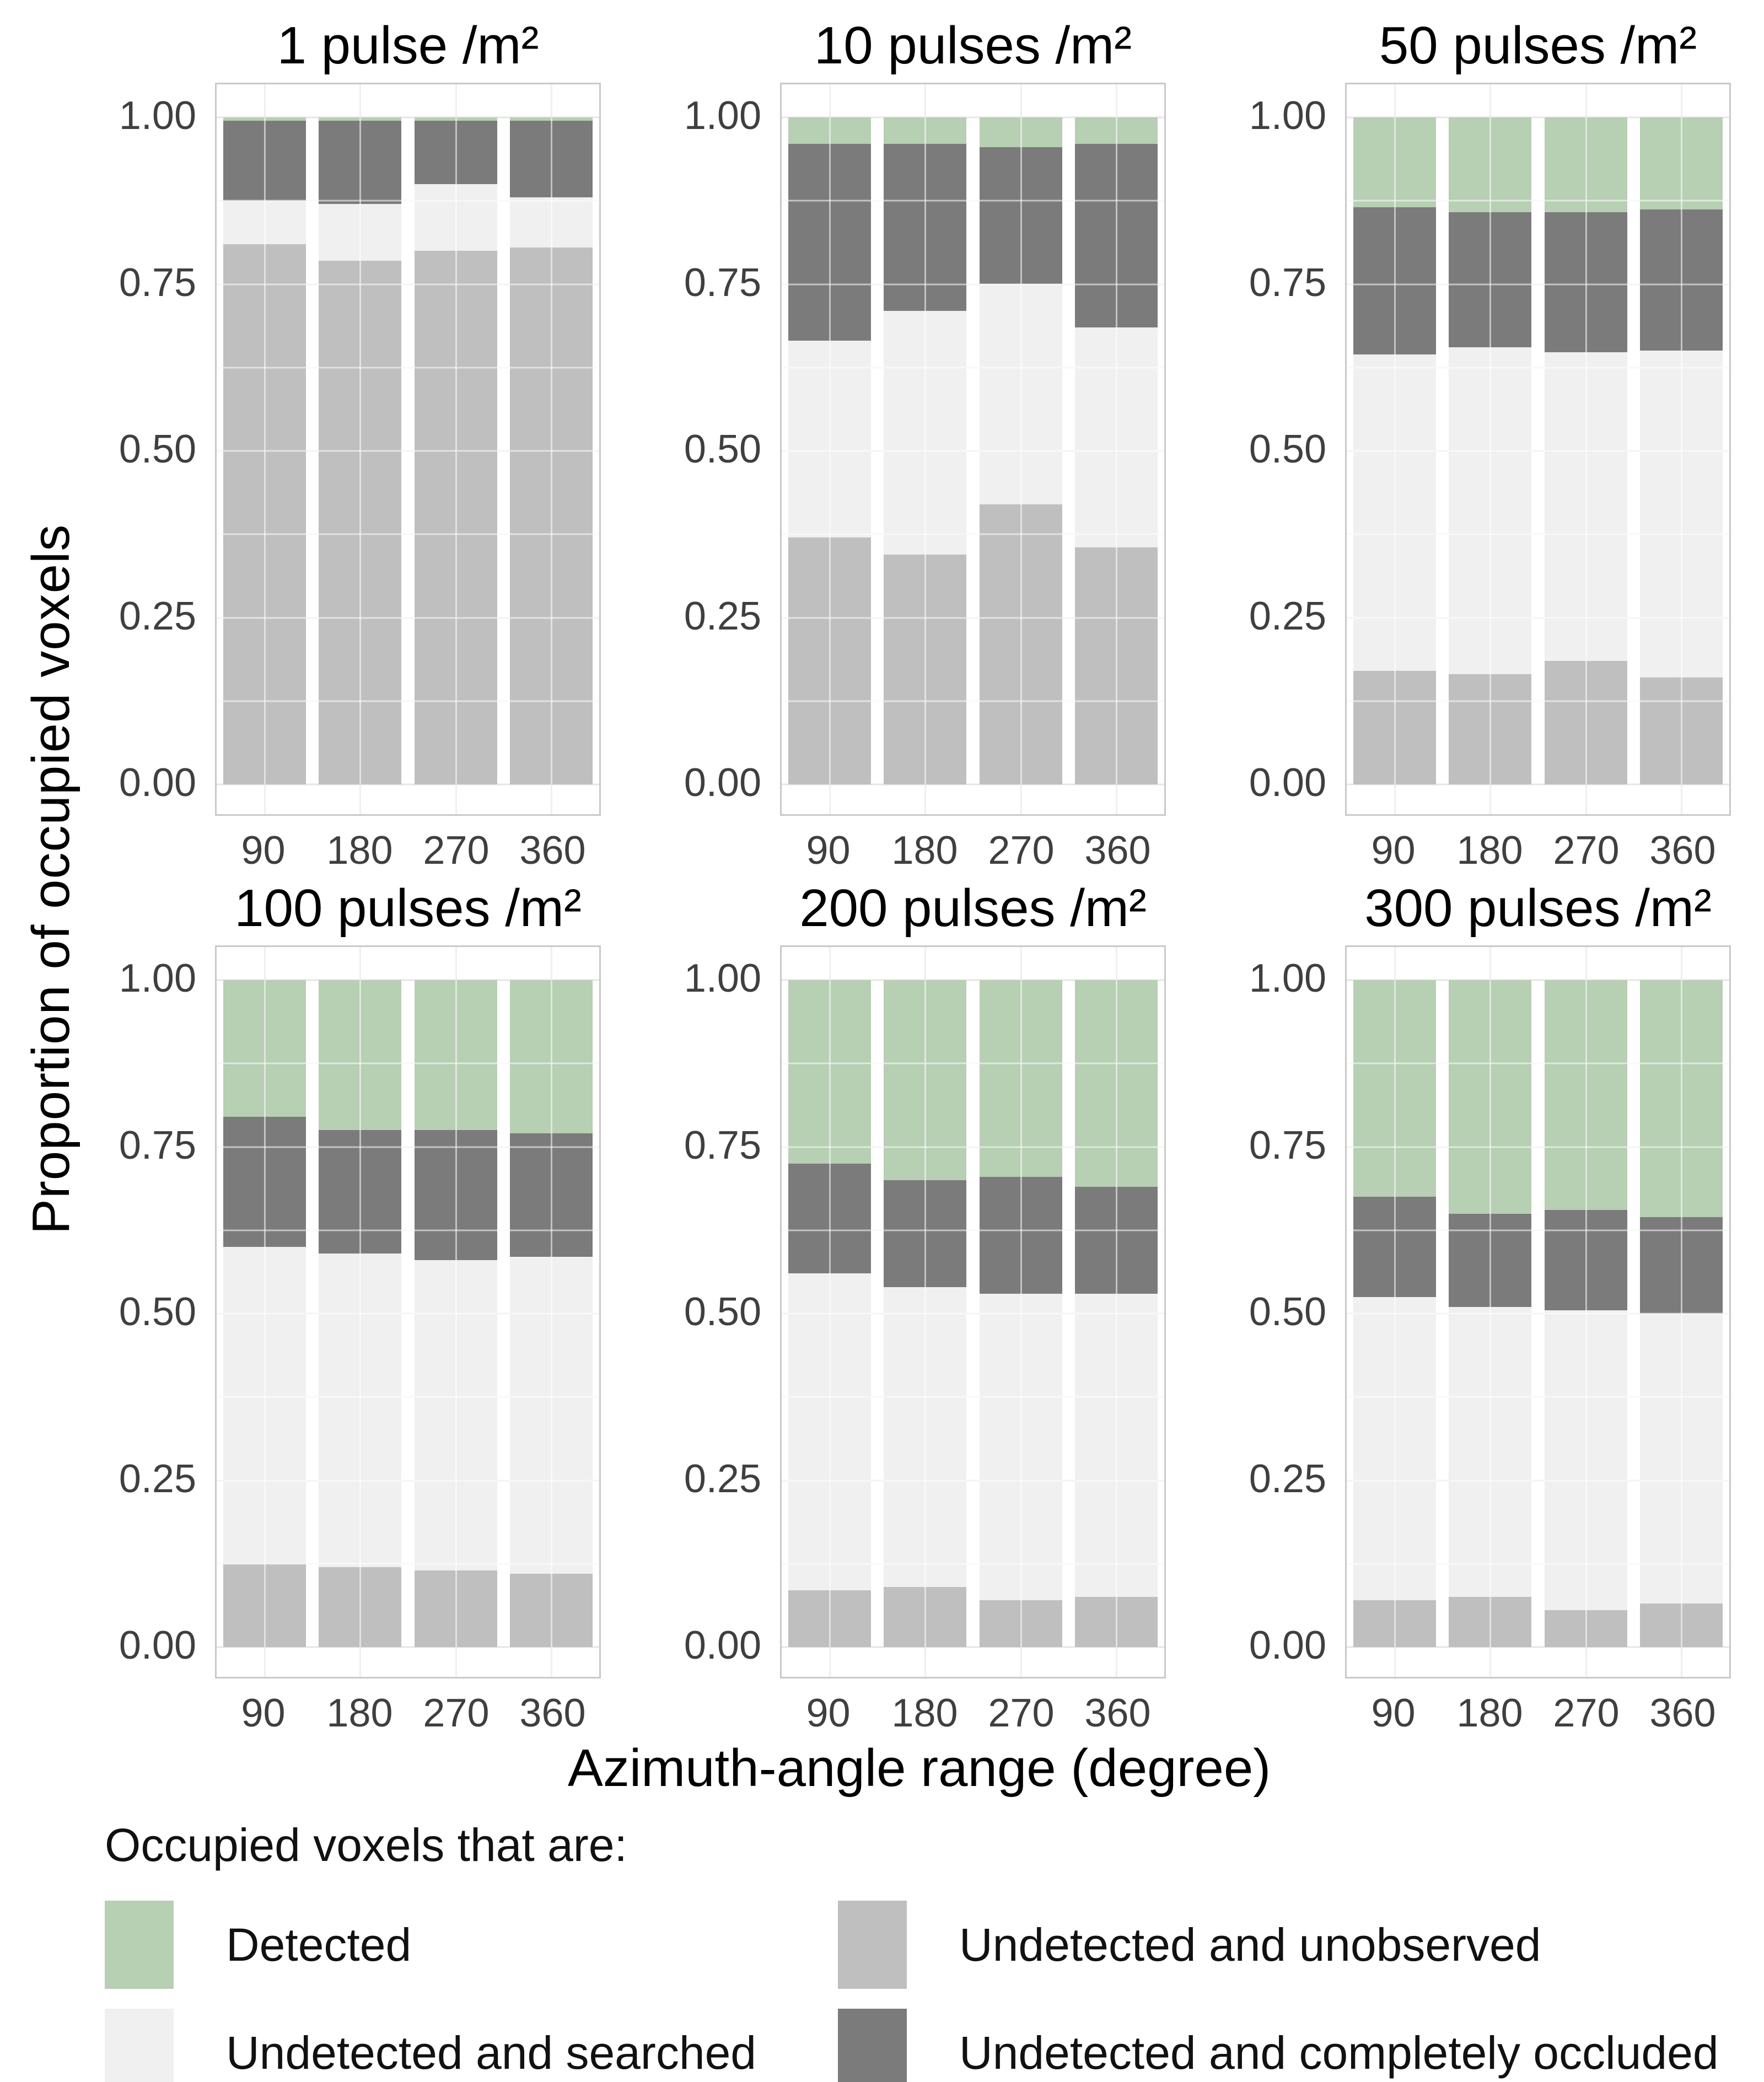 The image size is (1764, 2082). I want to click on y-axis: 1.00 0.75 0.50 0.25 0.00, so click(716, 449).